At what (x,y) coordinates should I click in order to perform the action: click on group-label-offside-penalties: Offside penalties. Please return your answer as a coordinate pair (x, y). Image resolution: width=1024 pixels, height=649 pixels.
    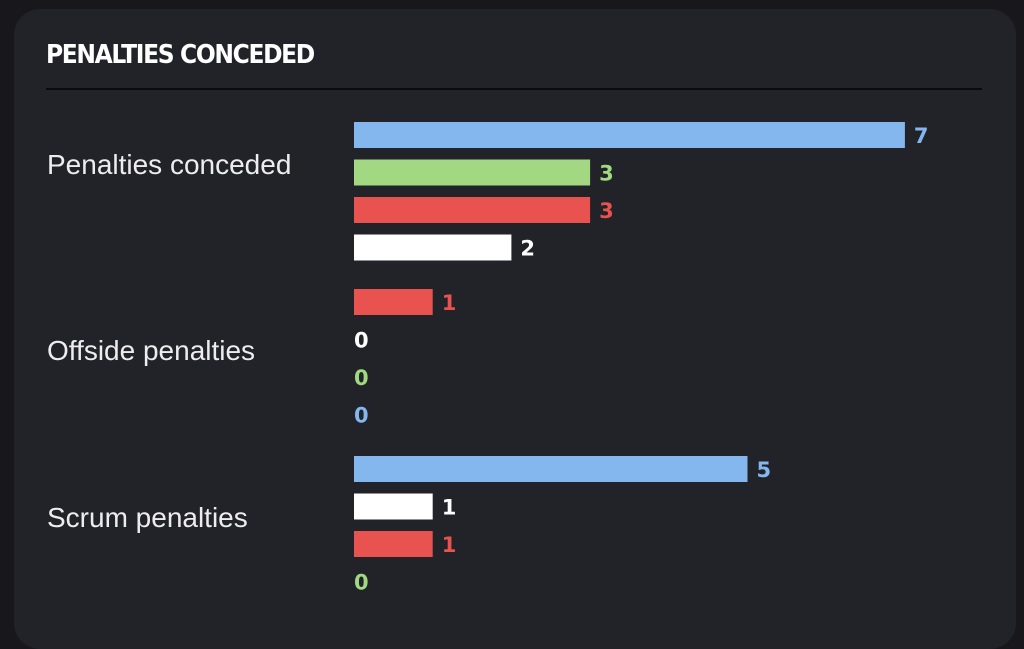
    Looking at the image, I should click on (151, 350).